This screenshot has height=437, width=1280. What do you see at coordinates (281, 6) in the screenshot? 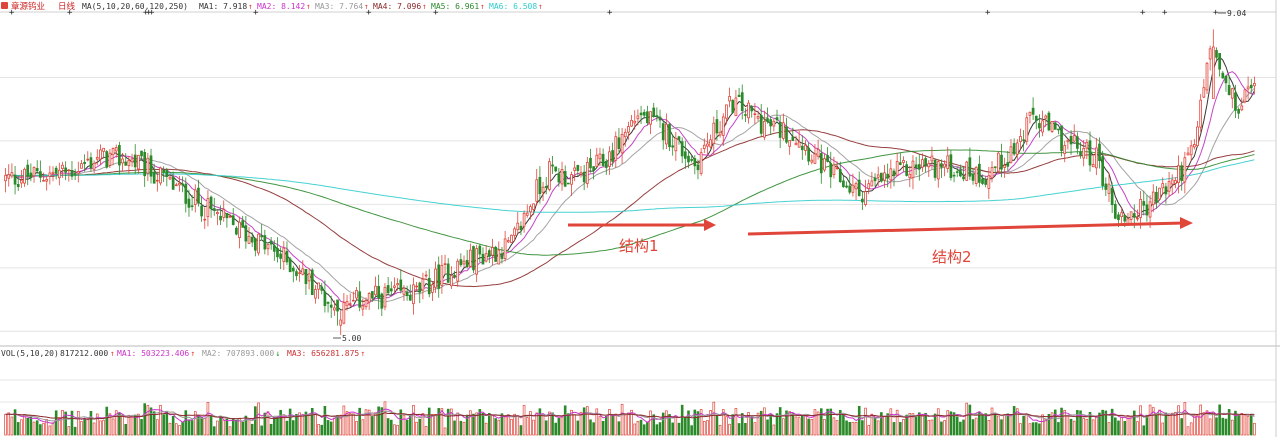
I see `ma2-legend: MA2: 8.142` at bounding box center [281, 6].